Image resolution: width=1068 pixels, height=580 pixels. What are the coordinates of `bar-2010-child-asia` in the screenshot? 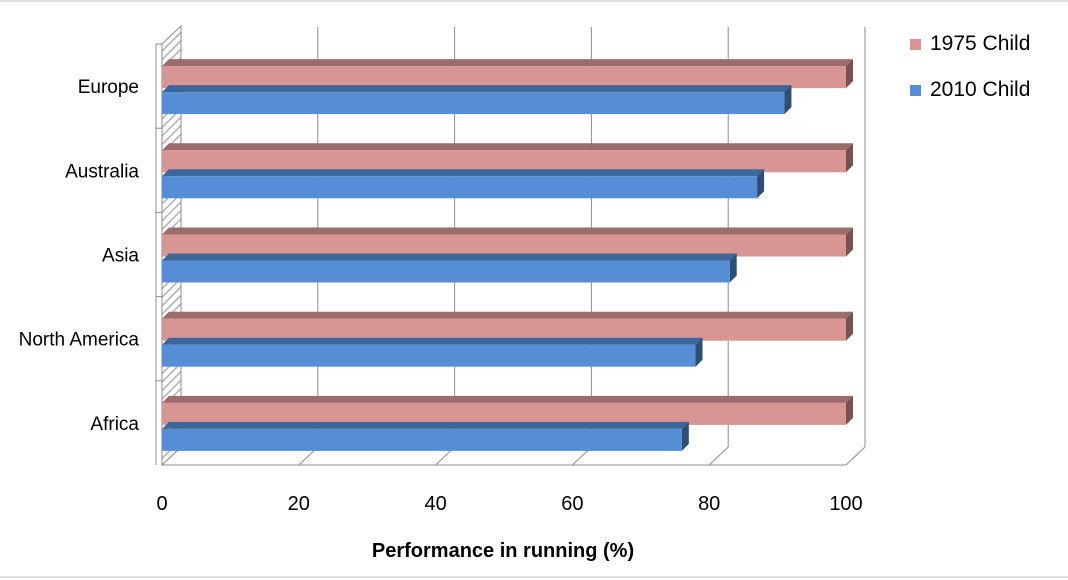 It's located at (449, 268).